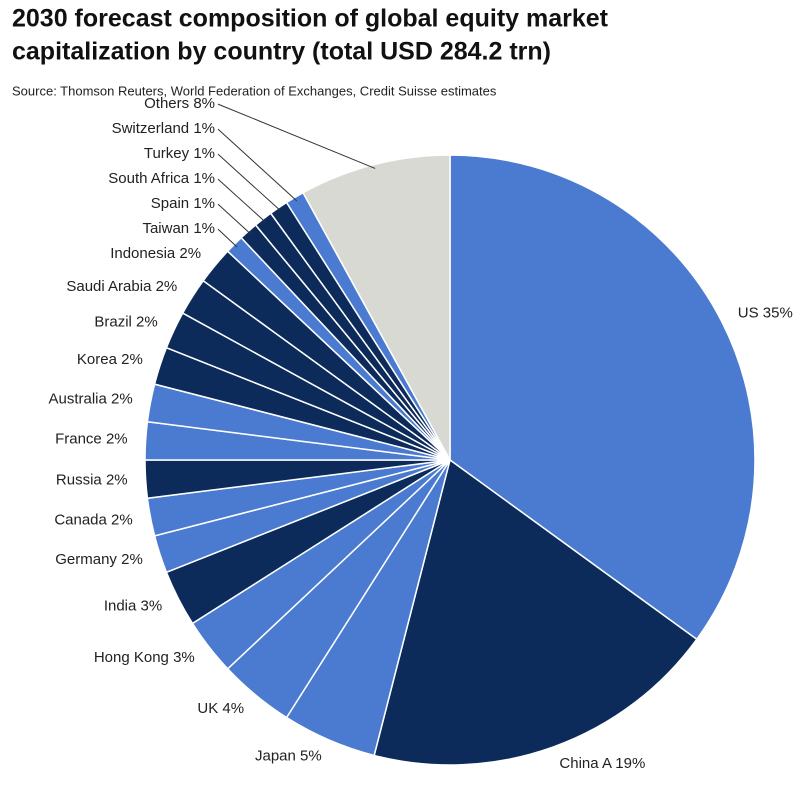 The height and width of the screenshot is (790, 800). I want to click on slice-value-label: 19%, so click(630, 763).